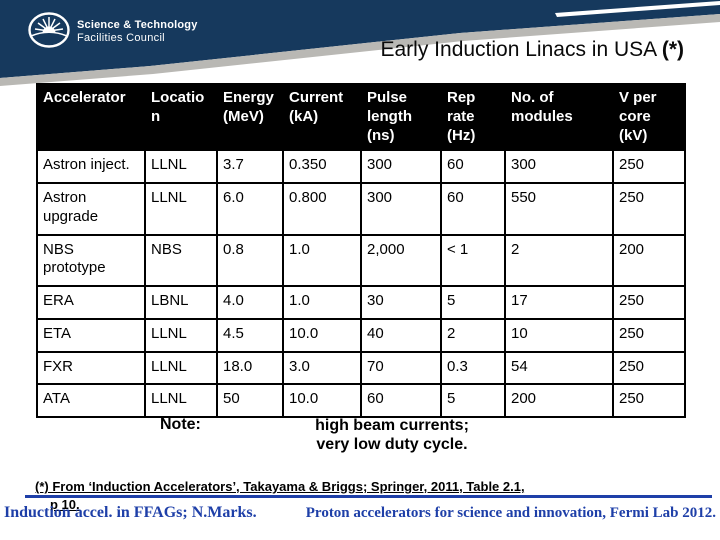 This screenshot has height=540, width=720. I want to click on column-header: Rep rate (Hz), so click(473, 117).